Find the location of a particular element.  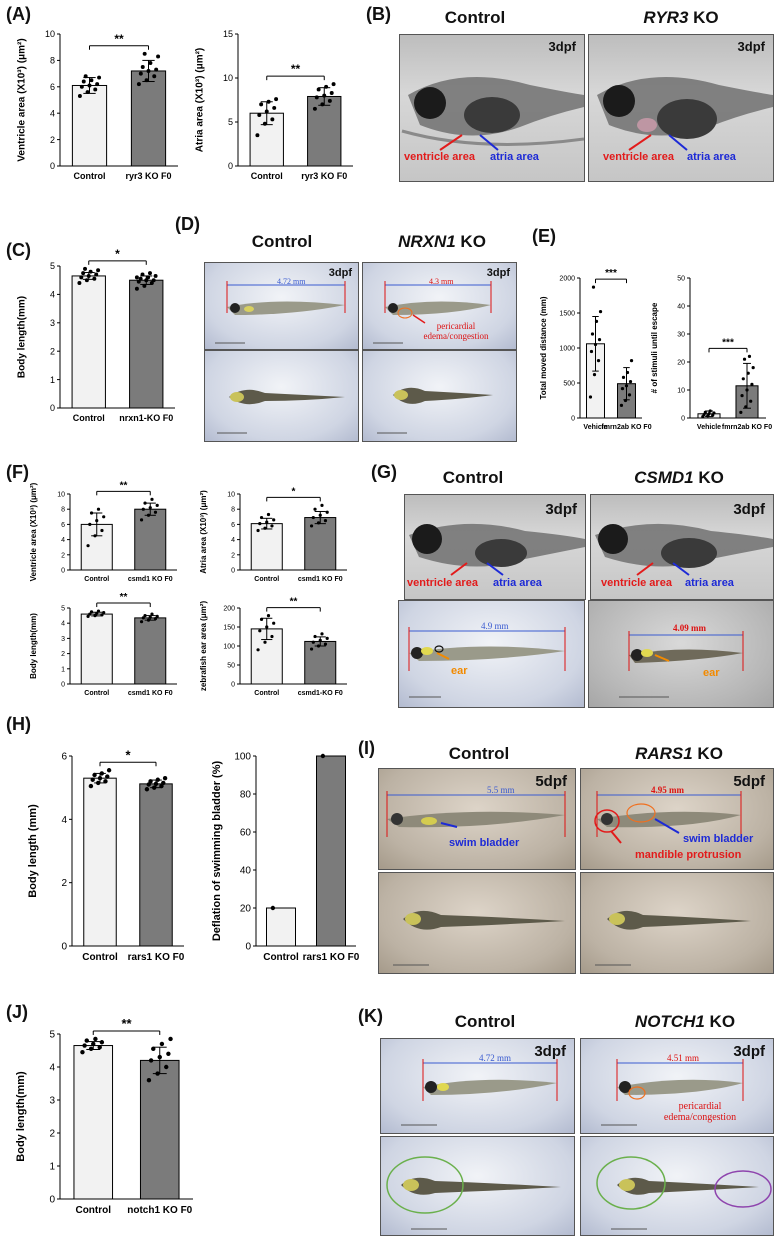

d-ko-gene: NRXN1 is located at coordinates (427, 241).